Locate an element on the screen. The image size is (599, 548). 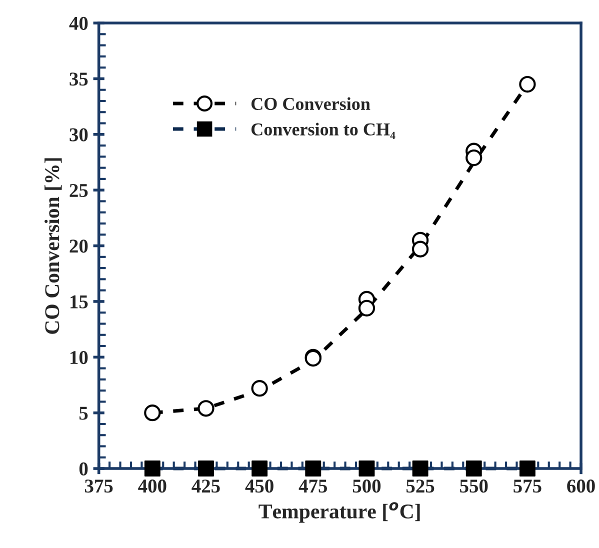
legend-label: CO Conversion is located at coordinates (310, 103).